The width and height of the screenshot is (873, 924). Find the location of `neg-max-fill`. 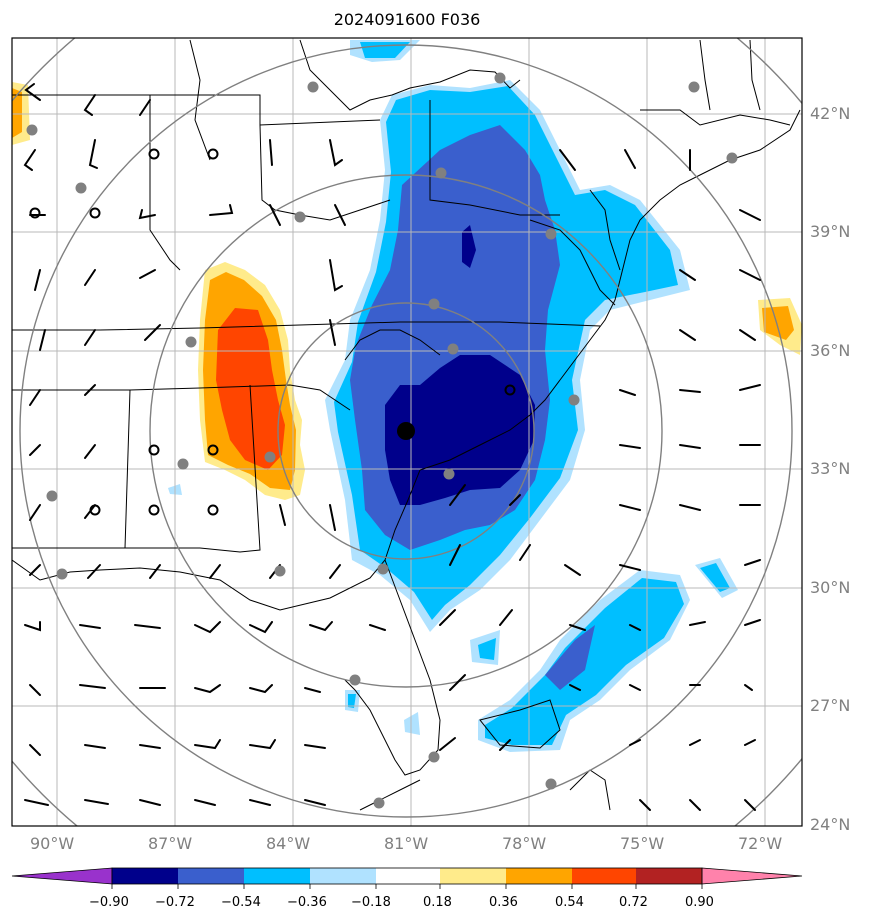

neg-max-fill is located at coordinates (460, 365).